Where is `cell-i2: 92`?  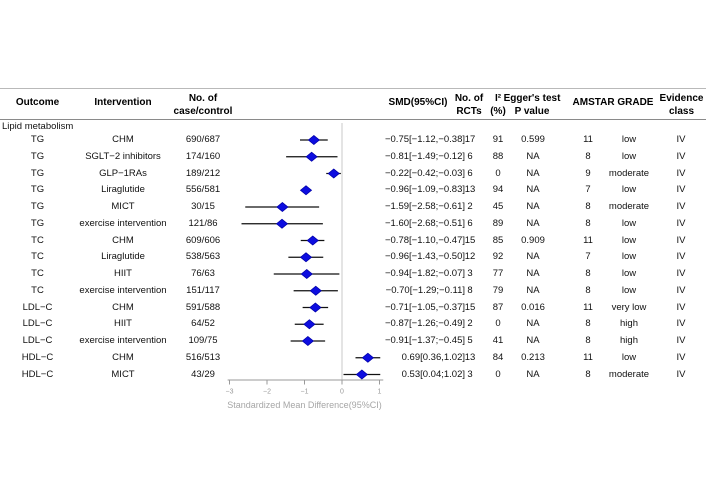
cell-i2: 92 is located at coordinates (498, 257).